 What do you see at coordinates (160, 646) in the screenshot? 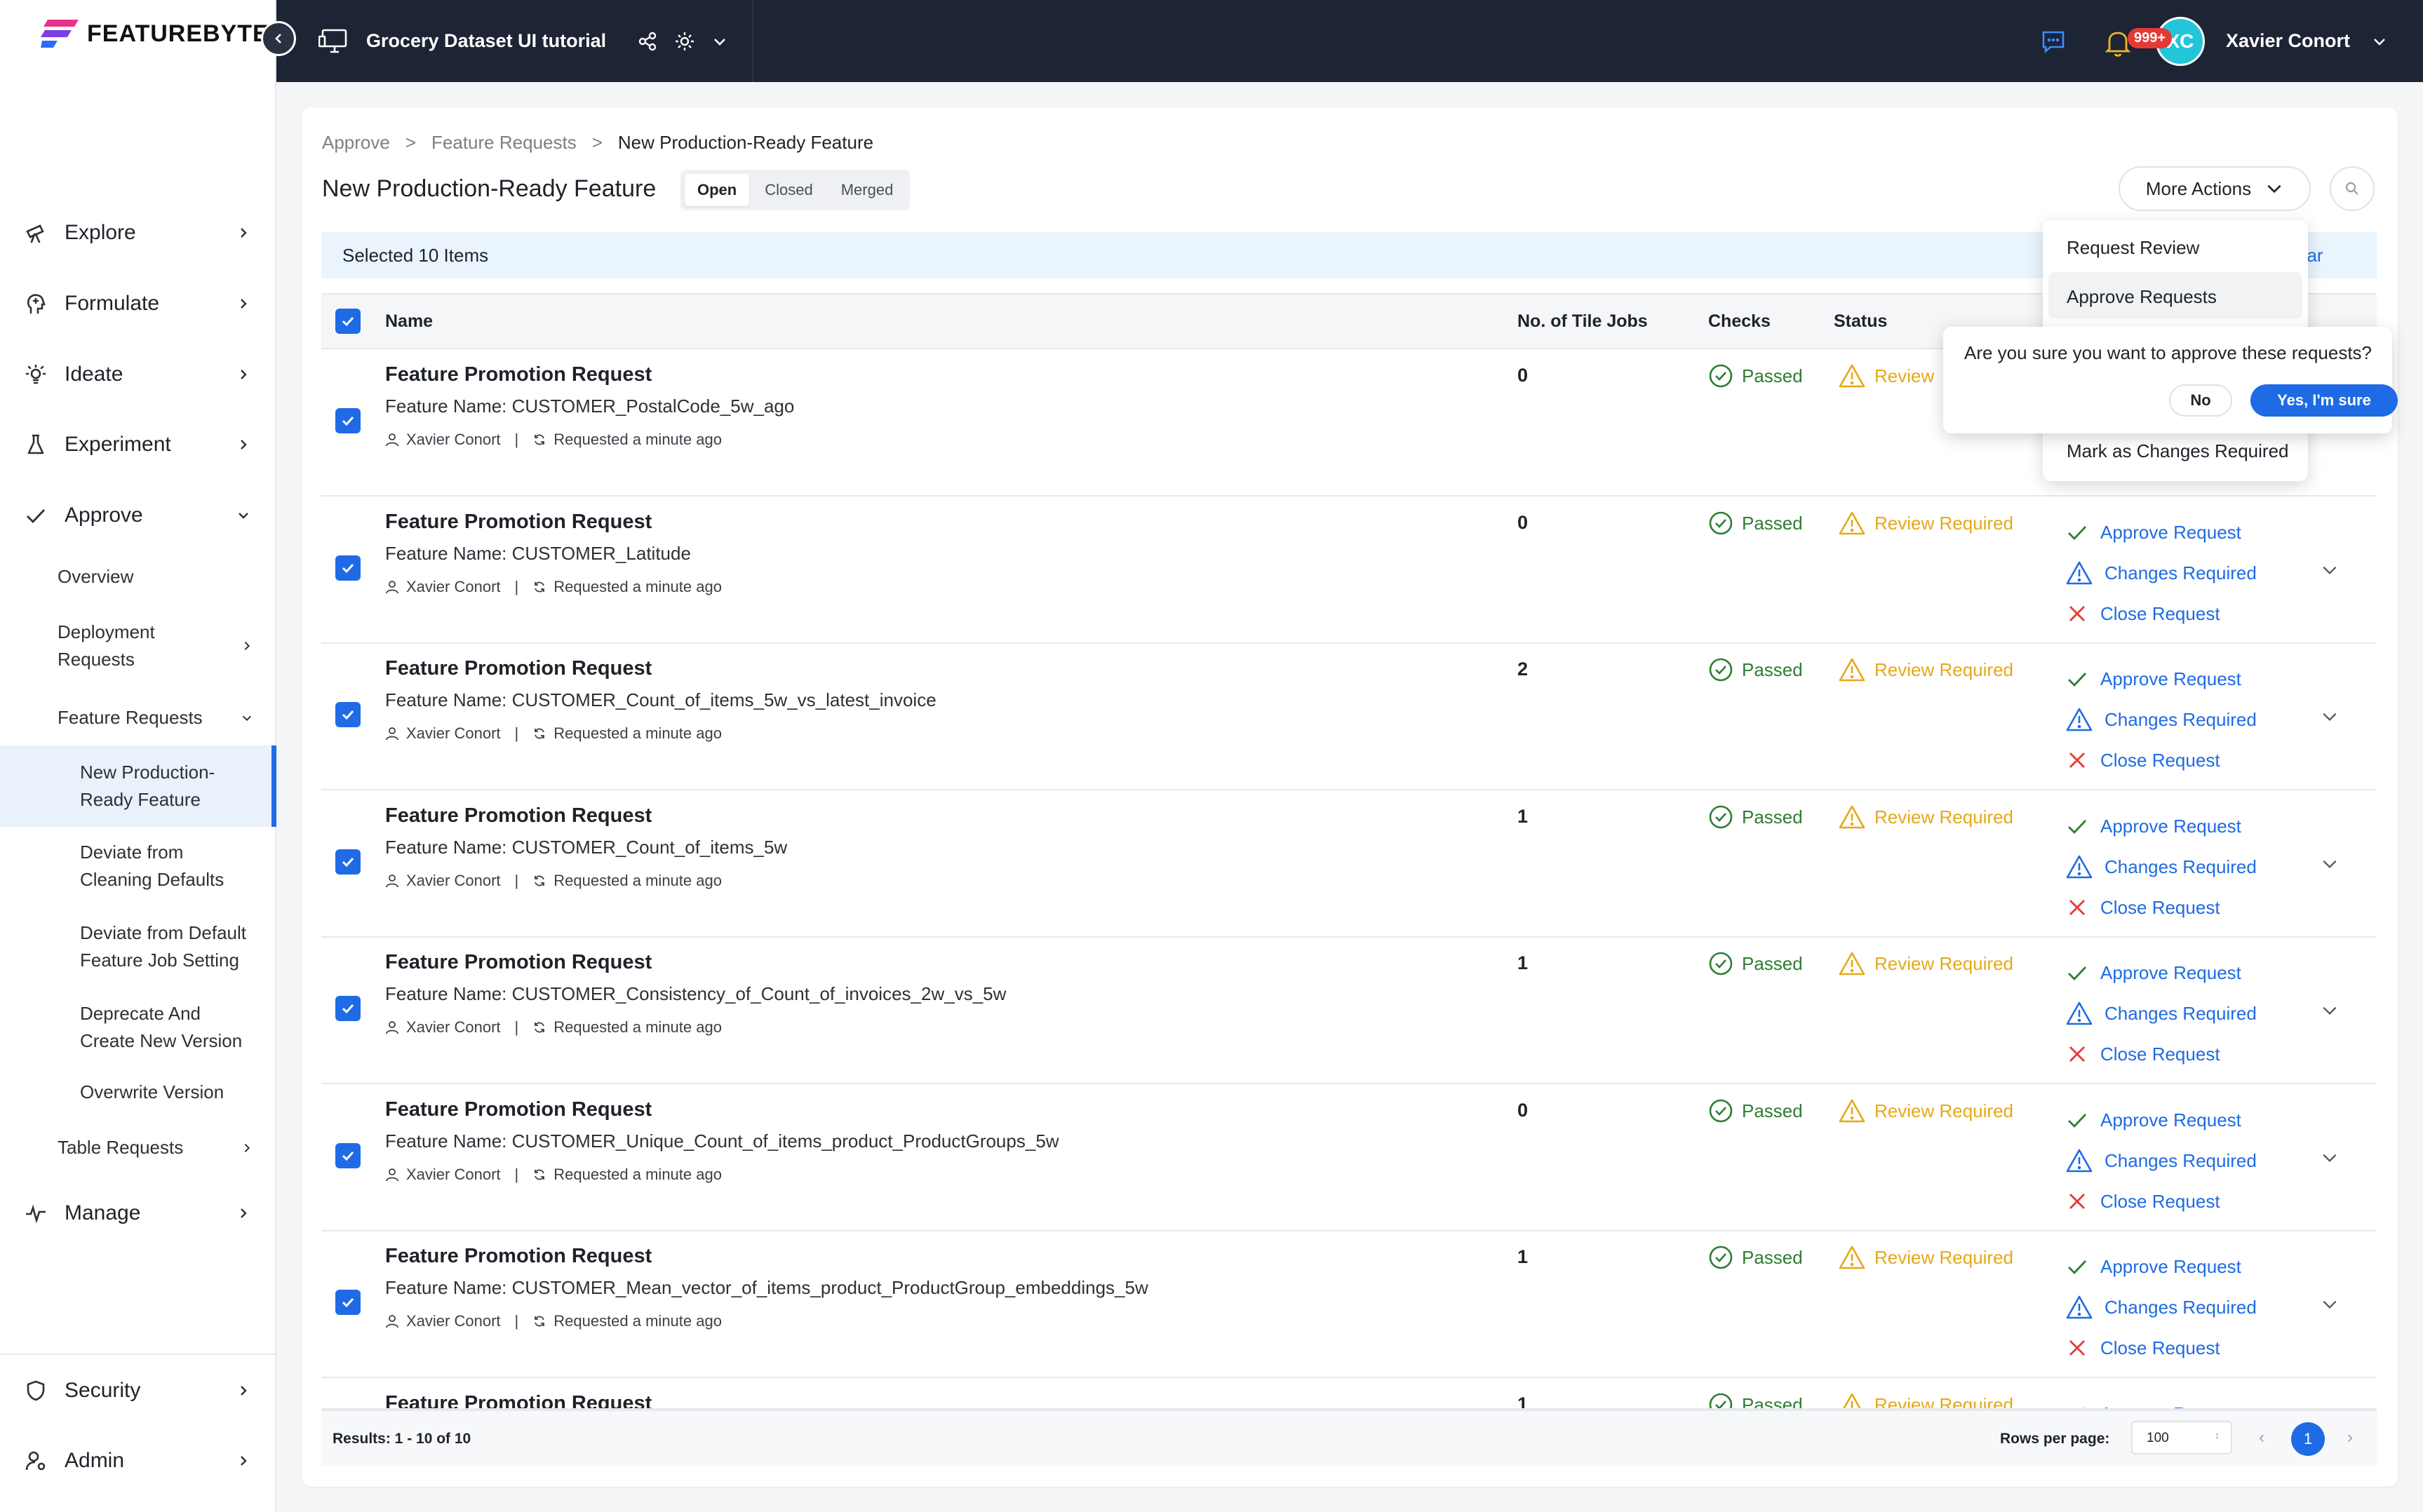
I see `sidebar-item-deployment-requests: Deployment Requests` at bounding box center [160, 646].